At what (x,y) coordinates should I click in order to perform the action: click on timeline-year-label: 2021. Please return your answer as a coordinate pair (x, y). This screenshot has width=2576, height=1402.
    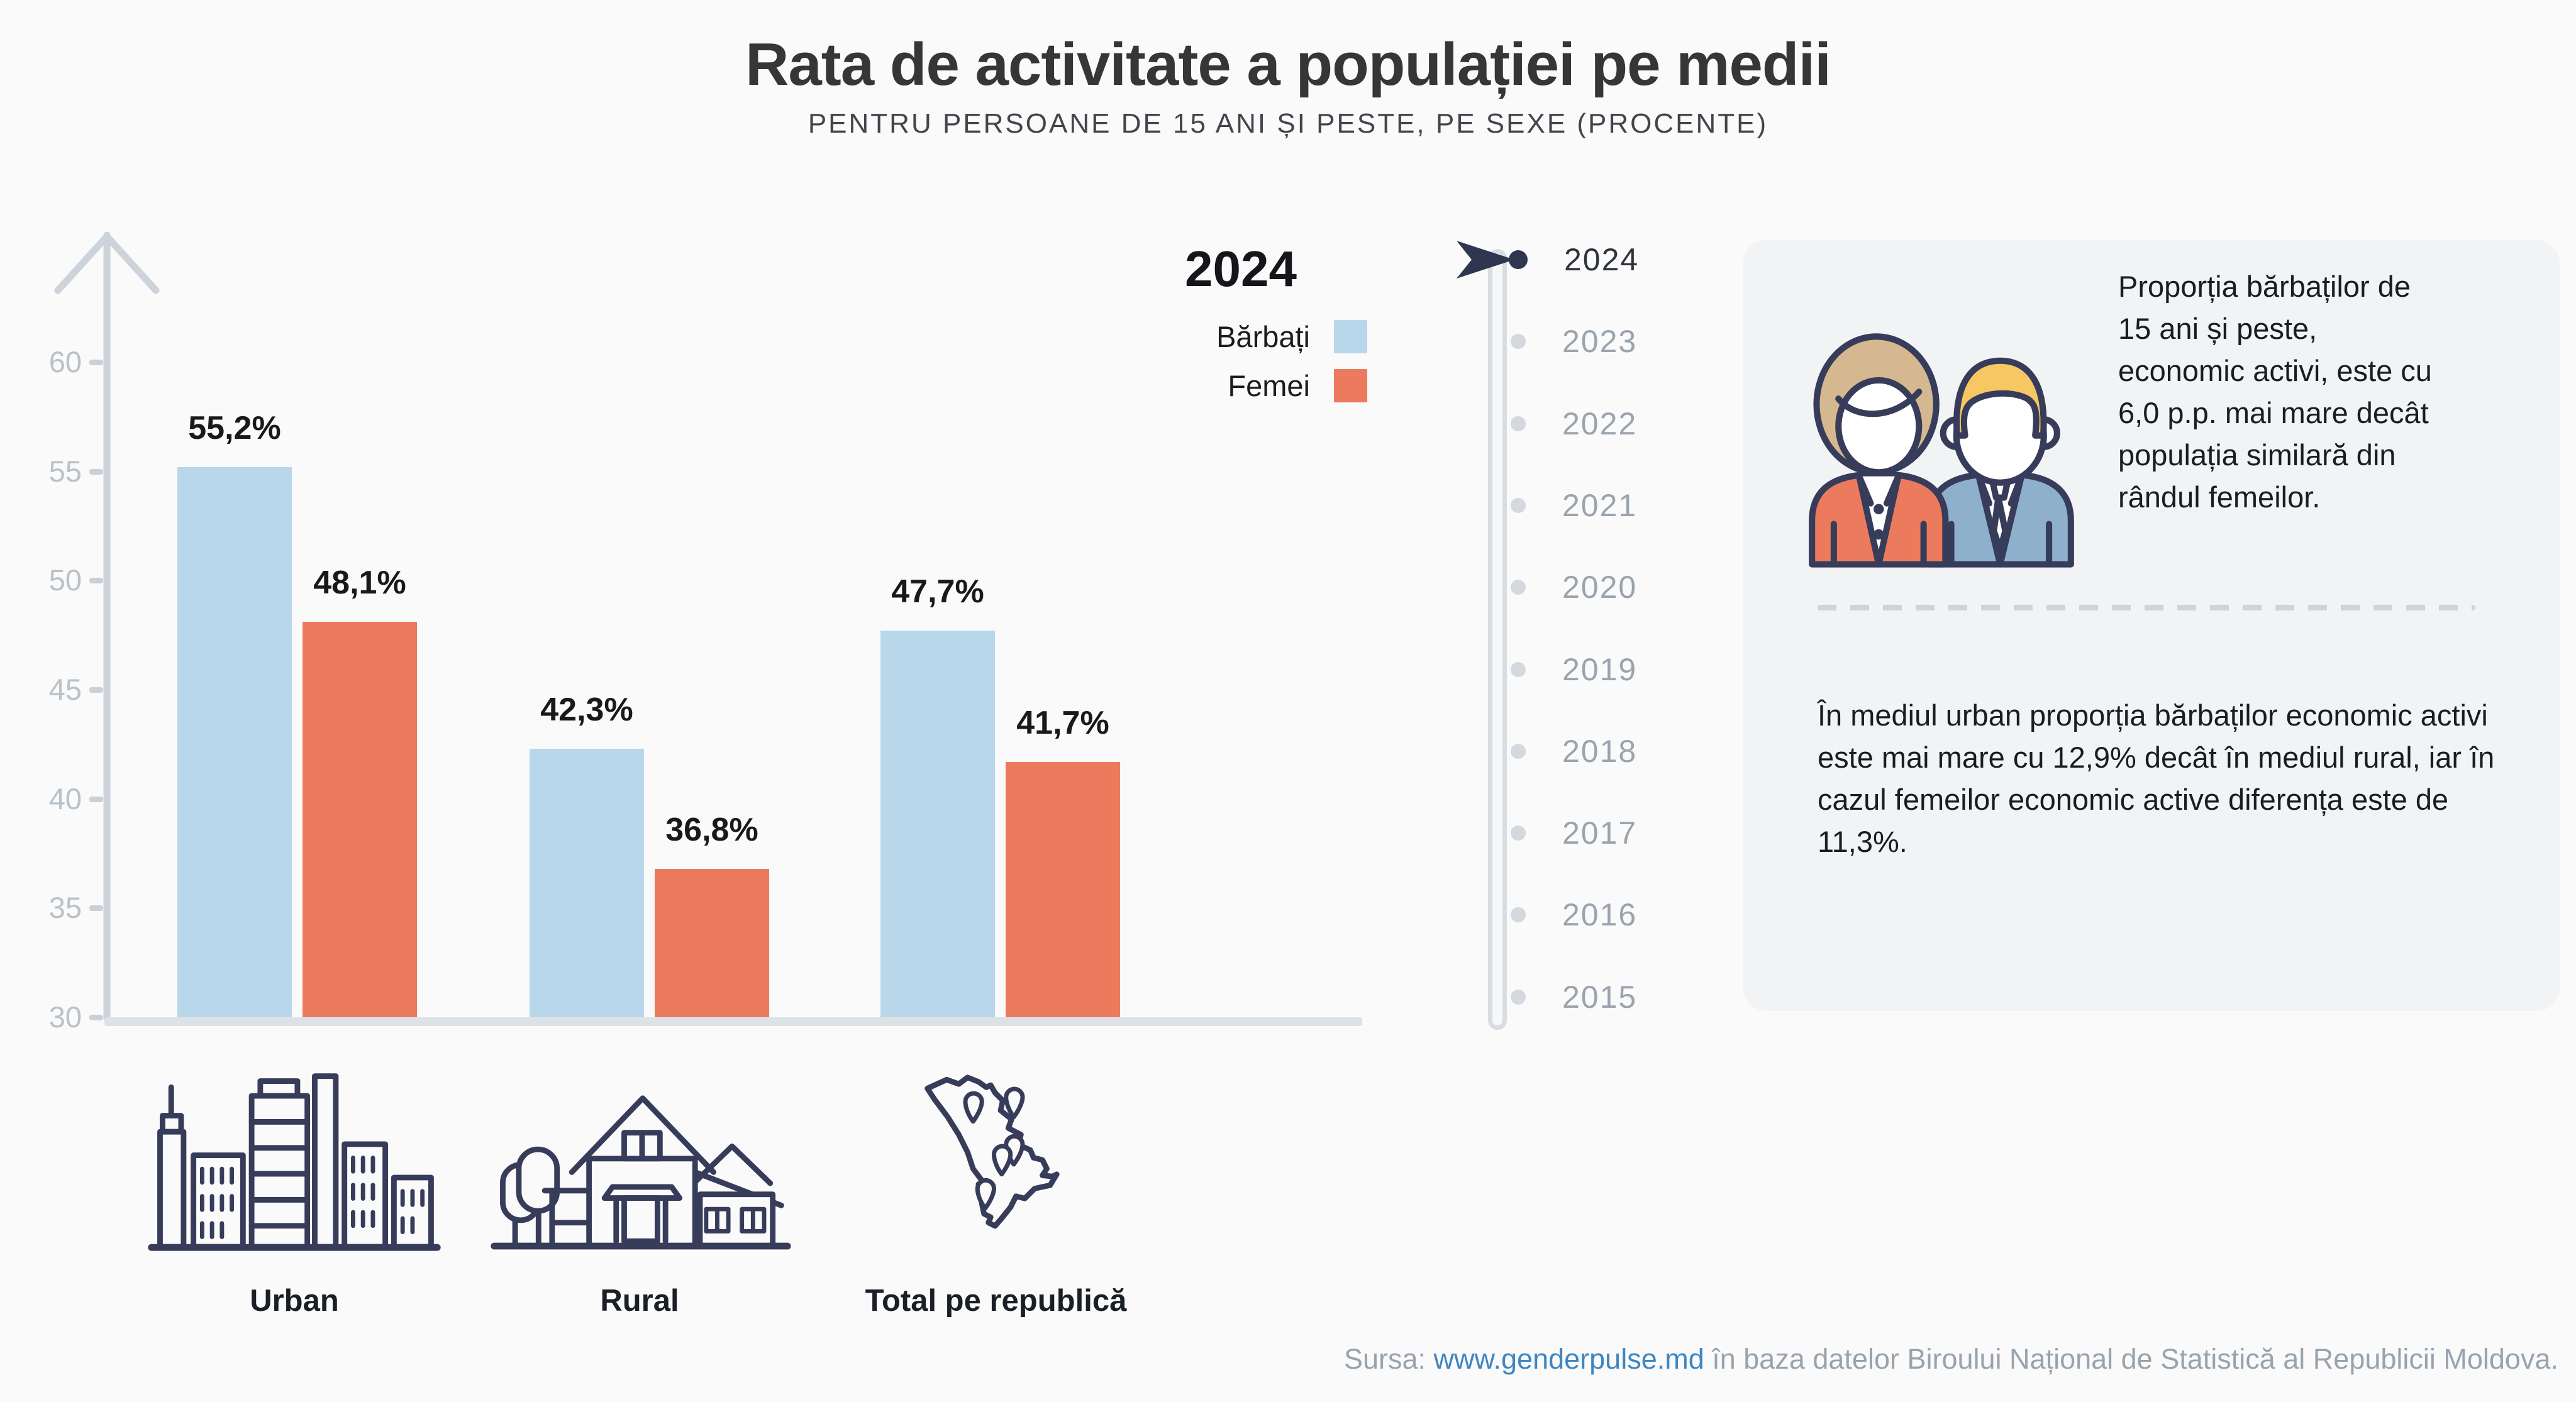
    Looking at the image, I should click on (1600, 505).